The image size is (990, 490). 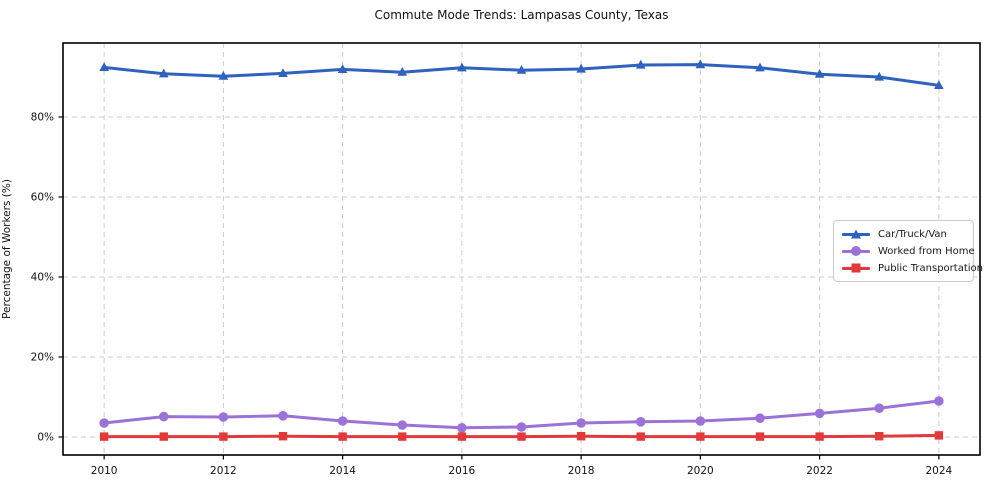 I want to click on legend-item-car-truck-van: Car/Truck/Van, so click(x=903, y=234).